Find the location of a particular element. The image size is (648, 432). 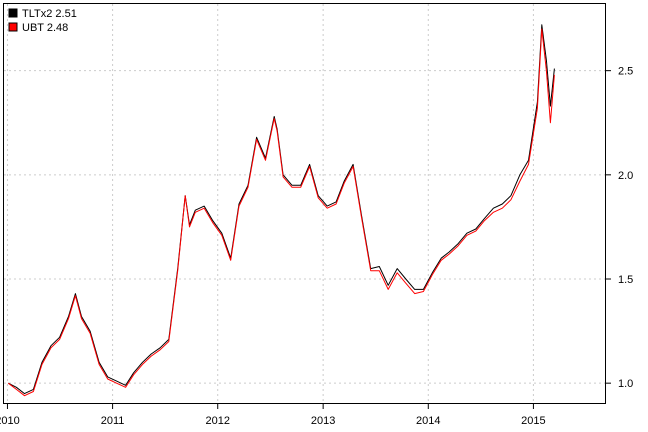

x-tick-label: 2010 is located at coordinates (10, 421).